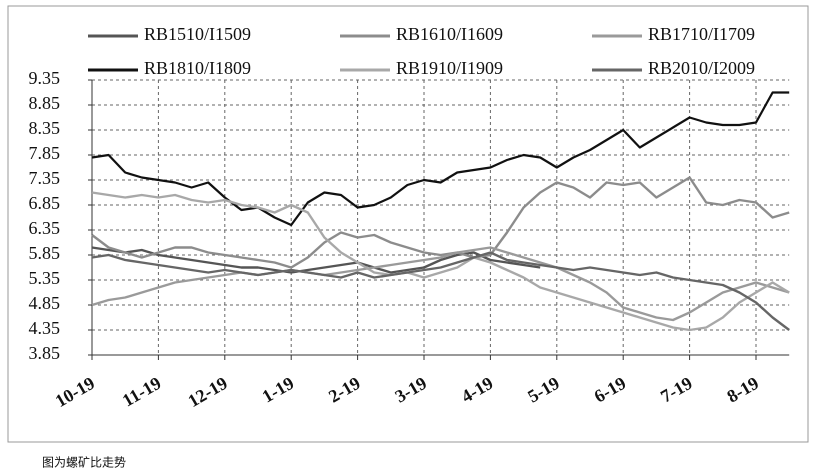 The width and height of the screenshot is (815, 475). Describe the element at coordinates (610, 390) in the screenshot. I see `x-tick-label: 6-19` at that location.